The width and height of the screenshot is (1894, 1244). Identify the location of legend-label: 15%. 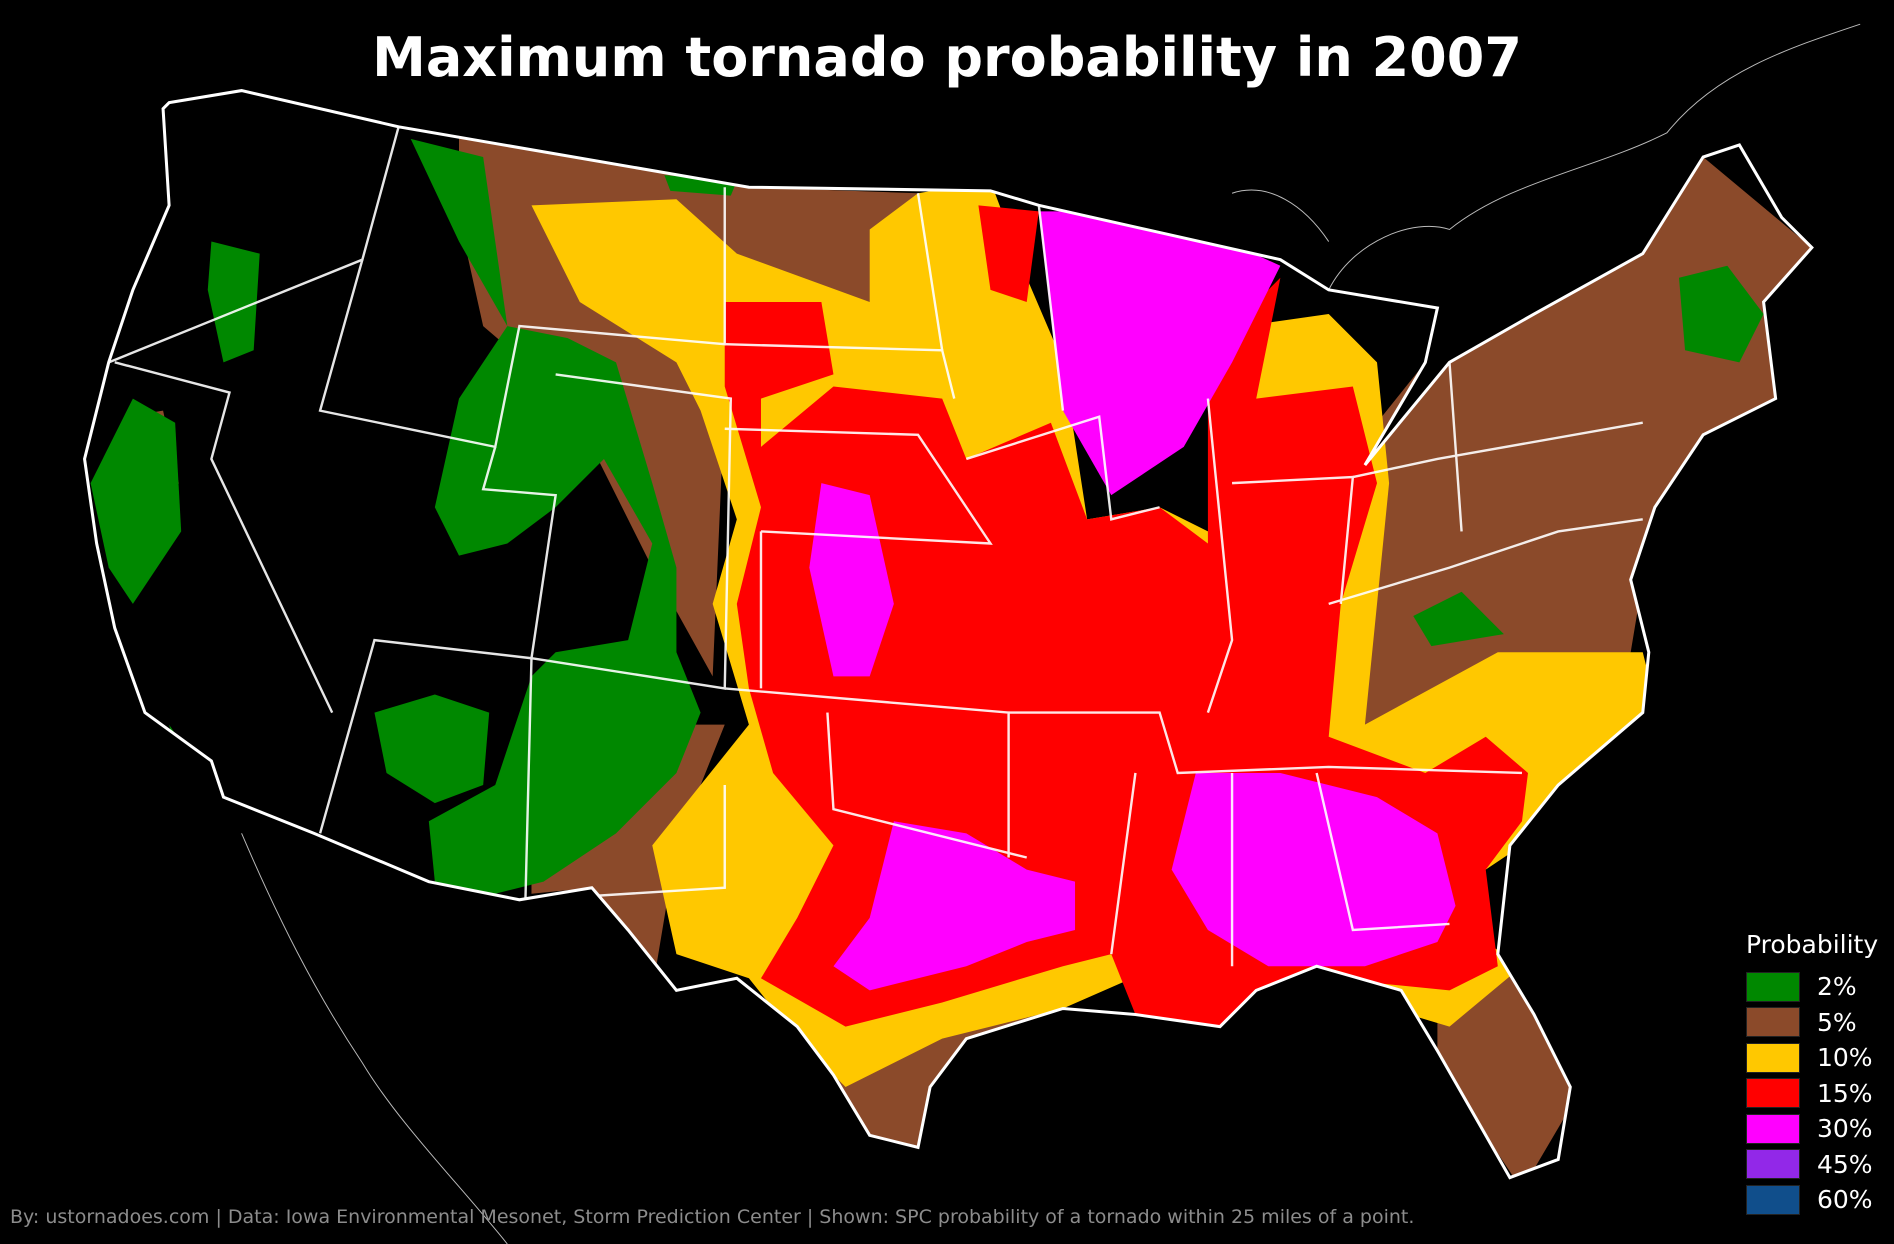
(1845, 1093).